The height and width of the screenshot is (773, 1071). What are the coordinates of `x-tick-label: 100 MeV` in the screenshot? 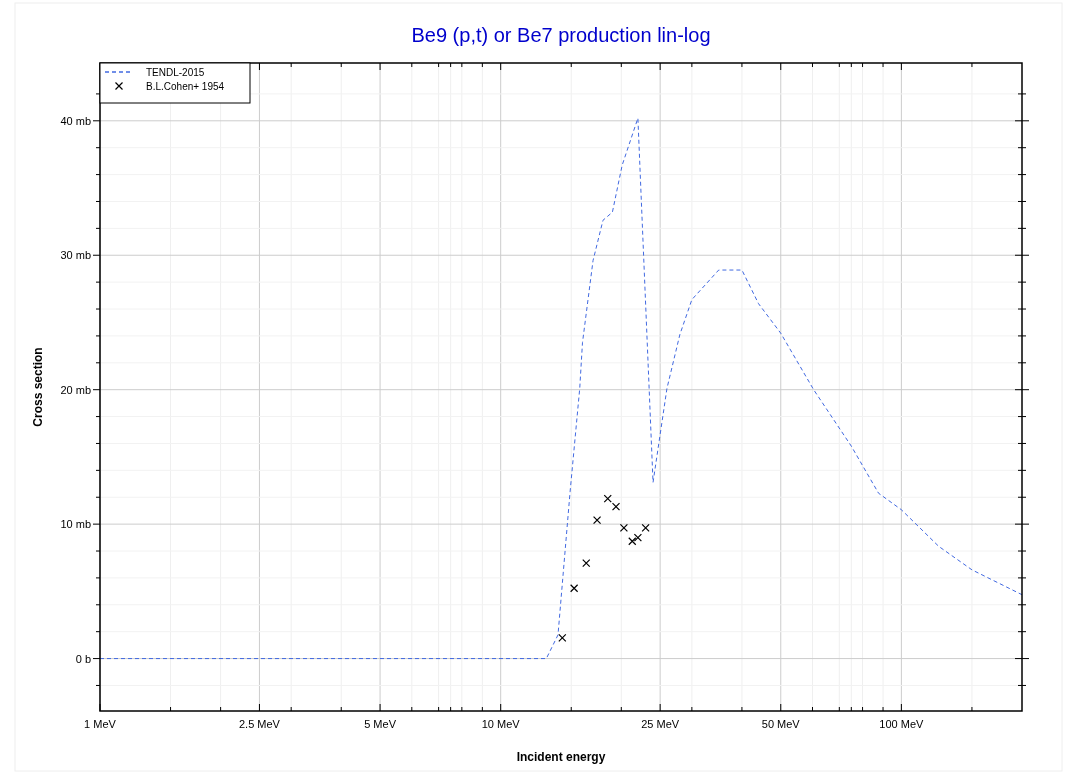 It's located at (902, 724).